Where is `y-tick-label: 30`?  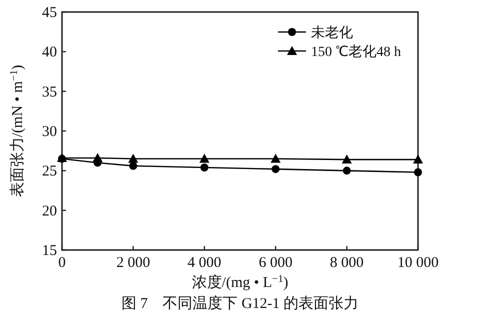 y-tick-label: 30 is located at coordinates (49, 132).